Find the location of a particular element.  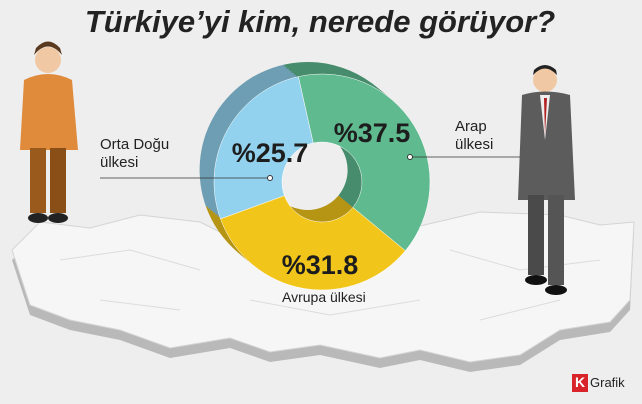

logo-box is located at coordinates (580, 383).